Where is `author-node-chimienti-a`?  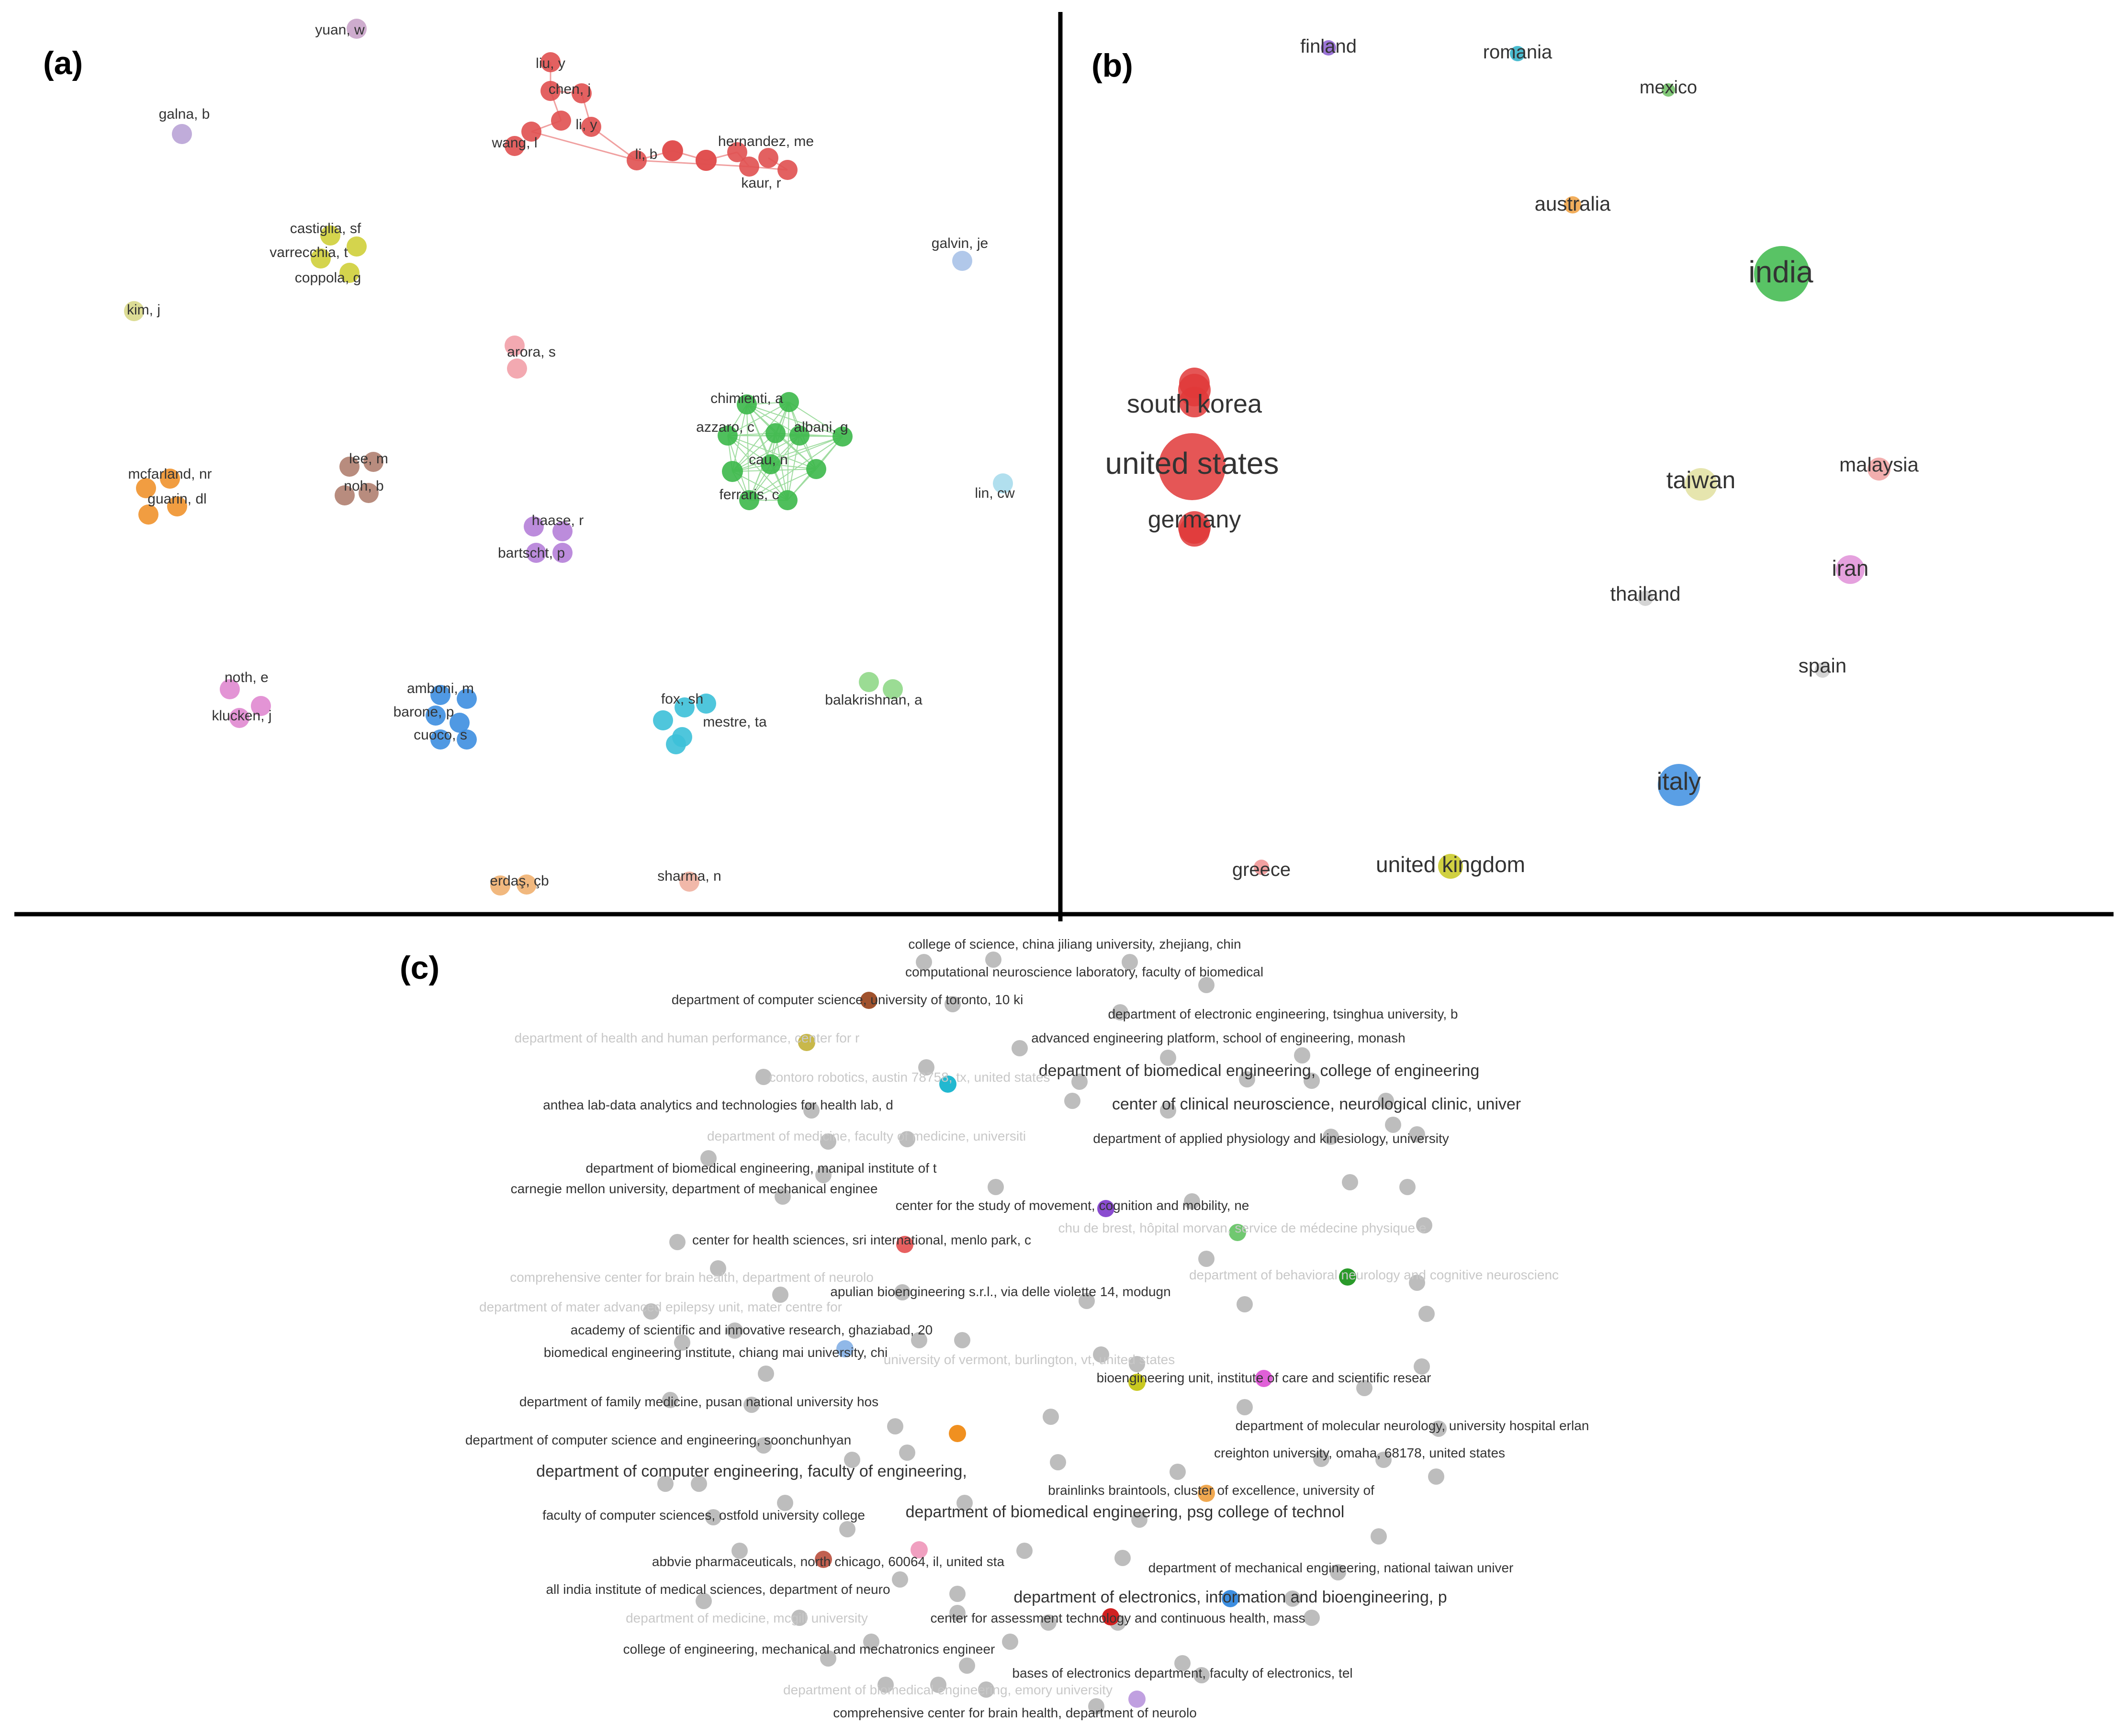
author-node-chimienti-a is located at coordinates (747, 404).